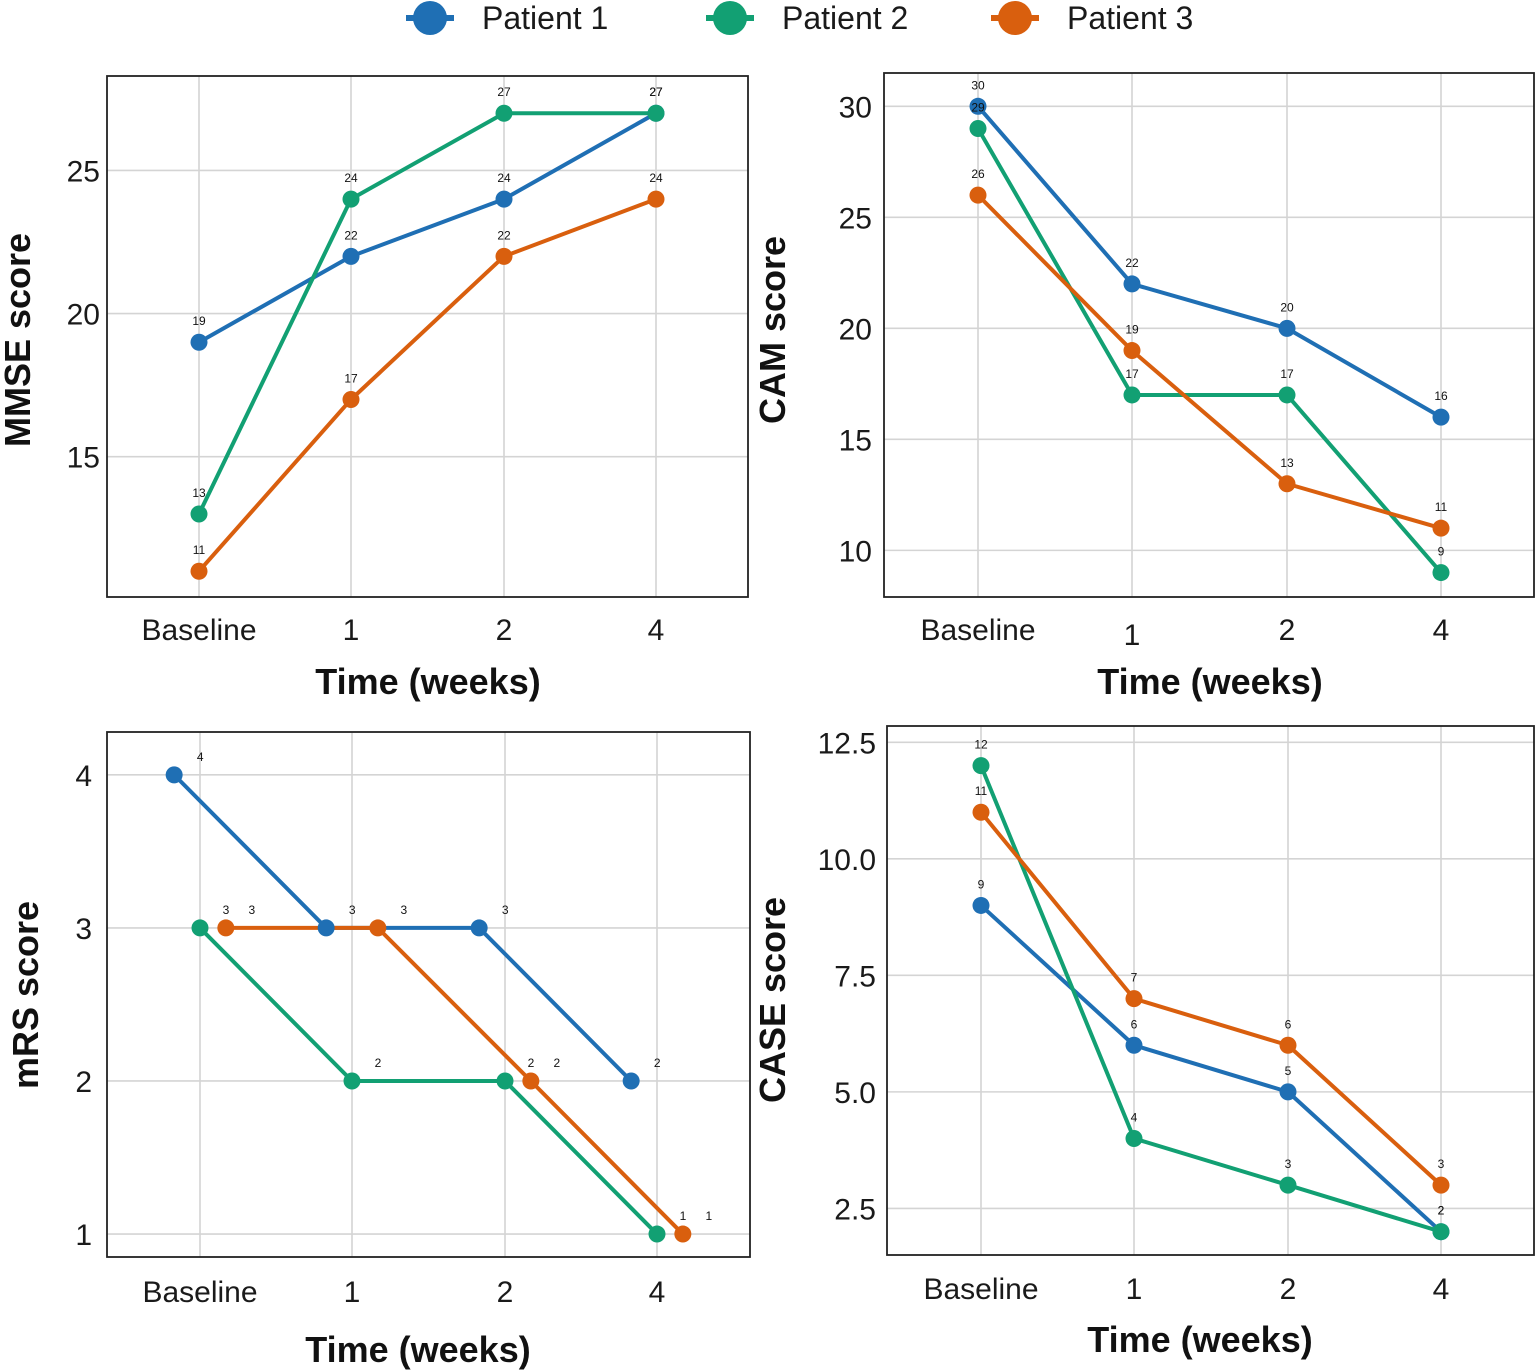 The height and width of the screenshot is (1372, 1535). I want to click on legend-item-patient-2: Patient 2, so click(807, 18).